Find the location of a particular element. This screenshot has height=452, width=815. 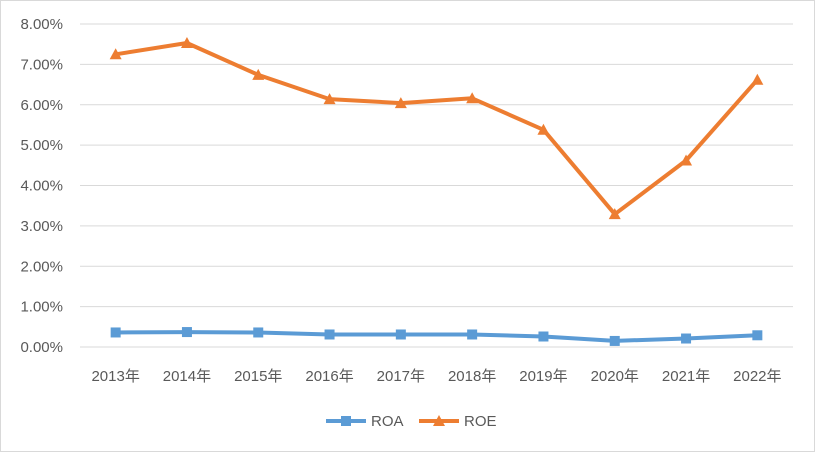

y-tick-label: 0.00% is located at coordinates (41, 347).